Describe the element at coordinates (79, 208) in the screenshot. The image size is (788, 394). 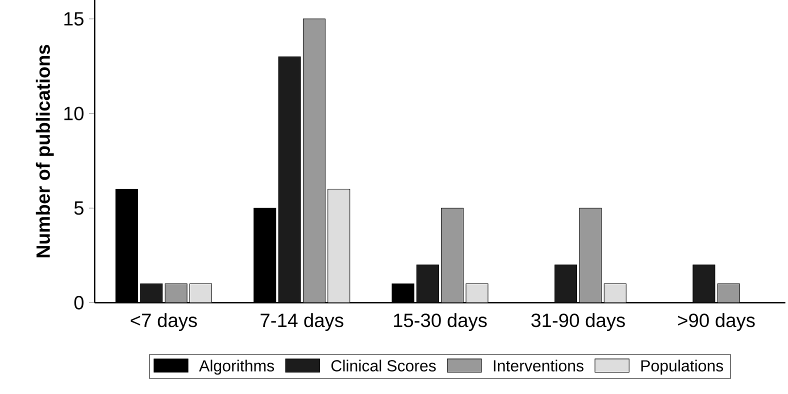
I see `y-tick-label: 5` at that location.